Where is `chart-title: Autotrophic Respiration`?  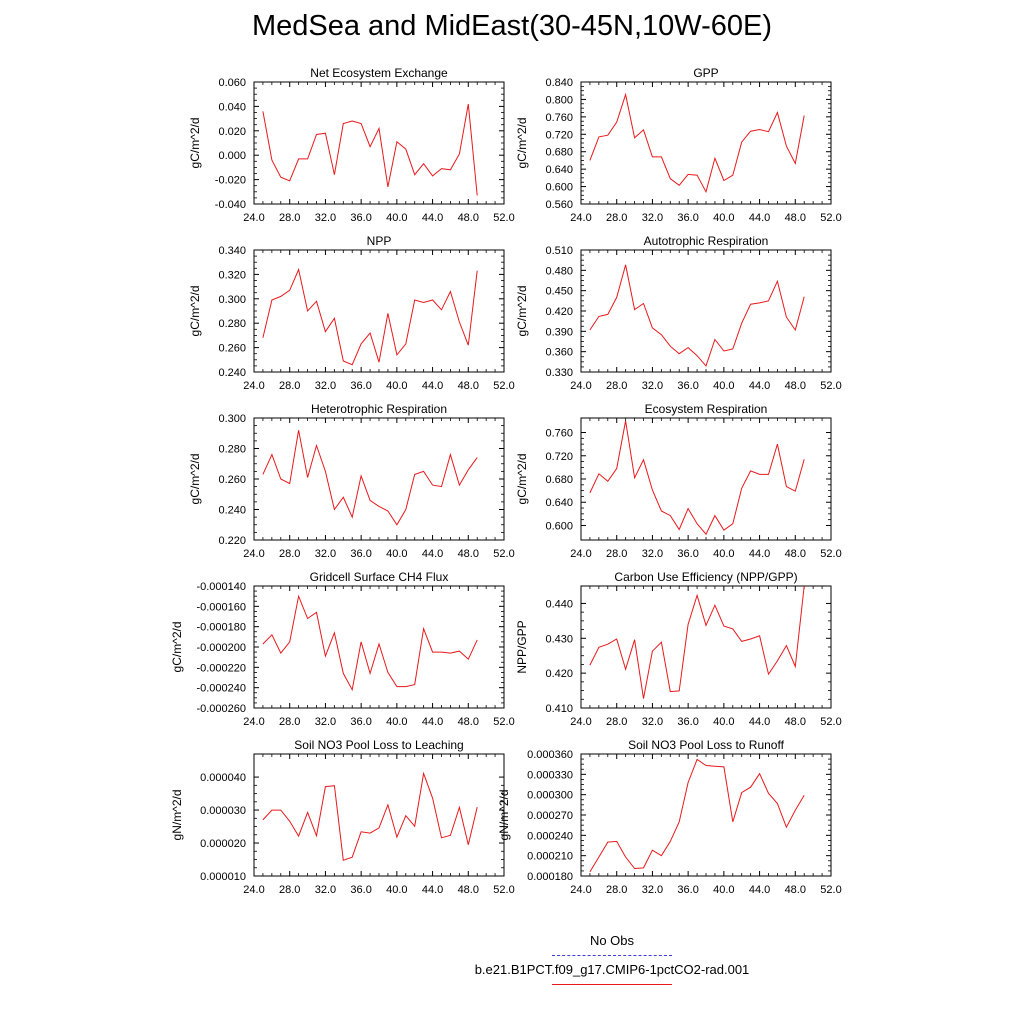 chart-title: Autotrophic Respiration is located at coordinates (706, 241).